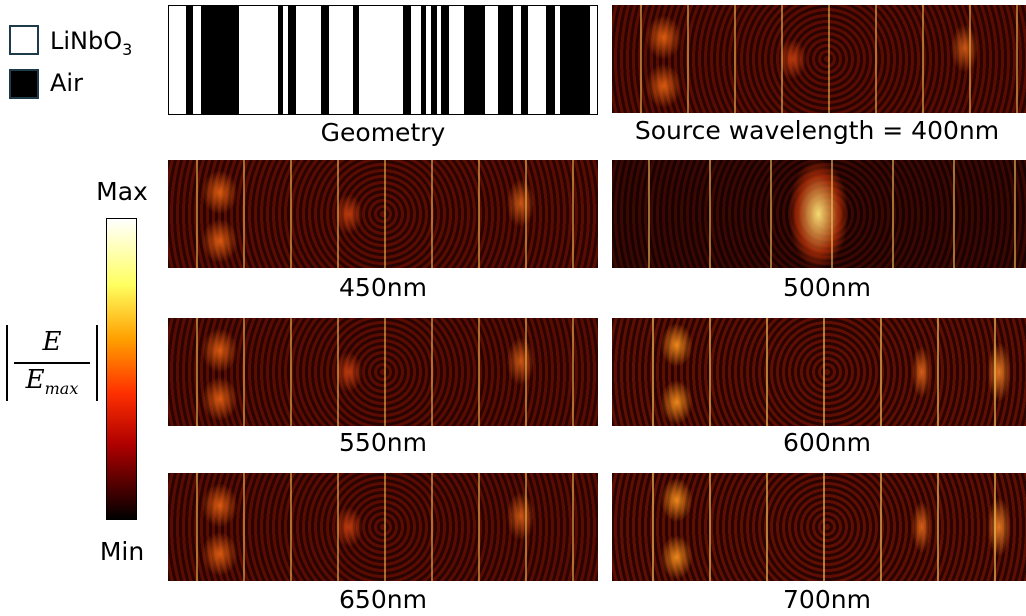  Describe the element at coordinates (24, 84) in the screenshot. I see `legend-swatch-air` at that location.